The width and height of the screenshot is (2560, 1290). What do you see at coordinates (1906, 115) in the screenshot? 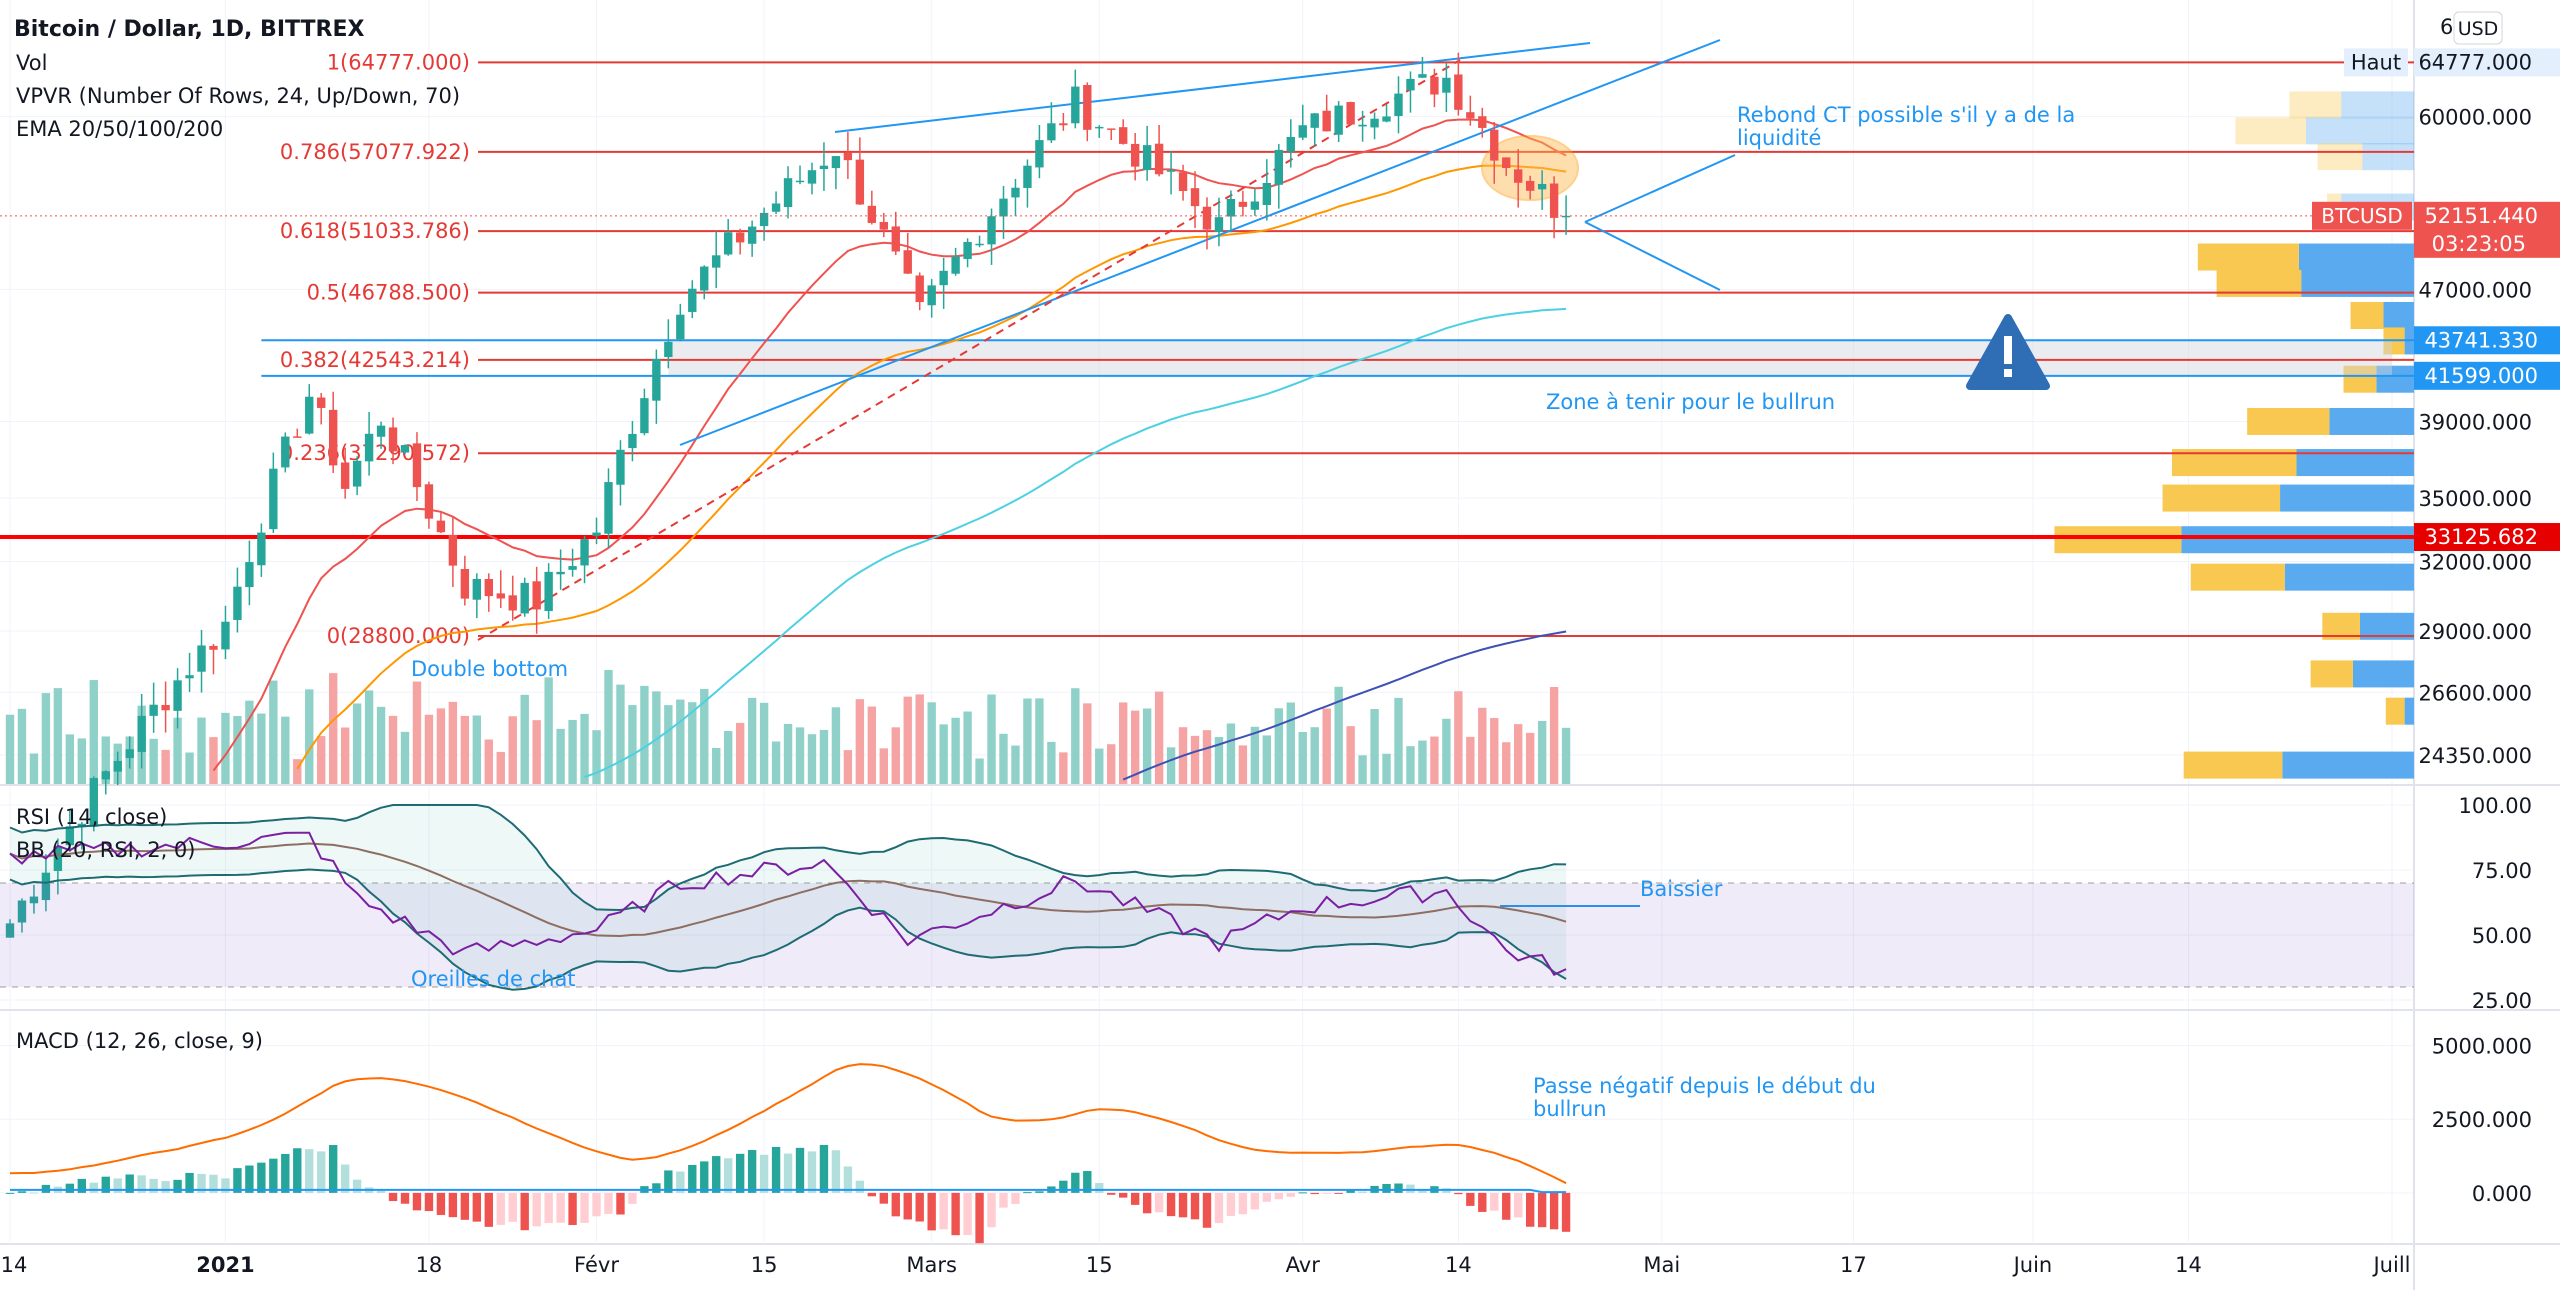
I see `annotation-rebound-line1: Rebond CT possible s'il y a de la` at bounding box center [1906, 115].